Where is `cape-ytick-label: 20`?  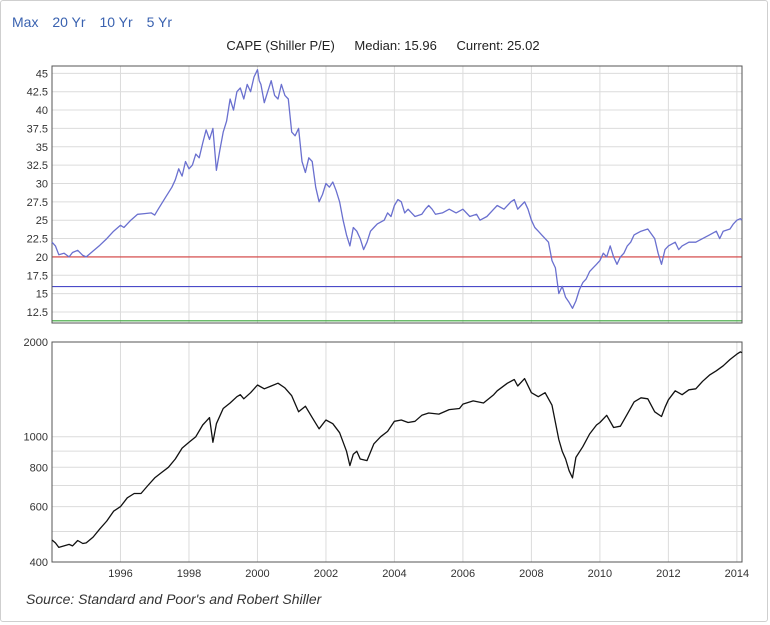 cape-ytick-label: 20 is located at coordinates (42, 258).